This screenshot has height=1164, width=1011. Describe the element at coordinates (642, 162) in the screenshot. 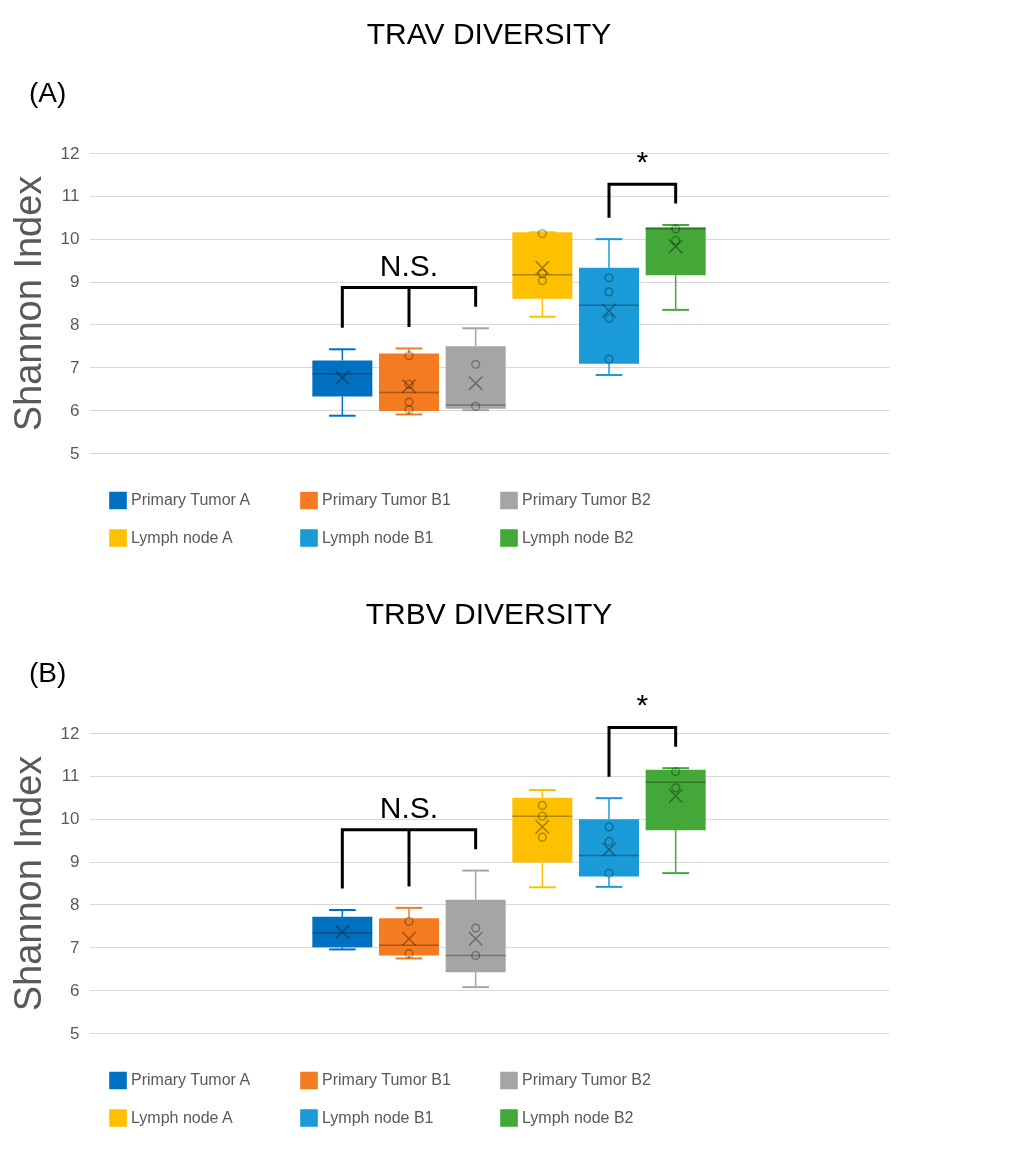

I see `annotation: *` at that location.